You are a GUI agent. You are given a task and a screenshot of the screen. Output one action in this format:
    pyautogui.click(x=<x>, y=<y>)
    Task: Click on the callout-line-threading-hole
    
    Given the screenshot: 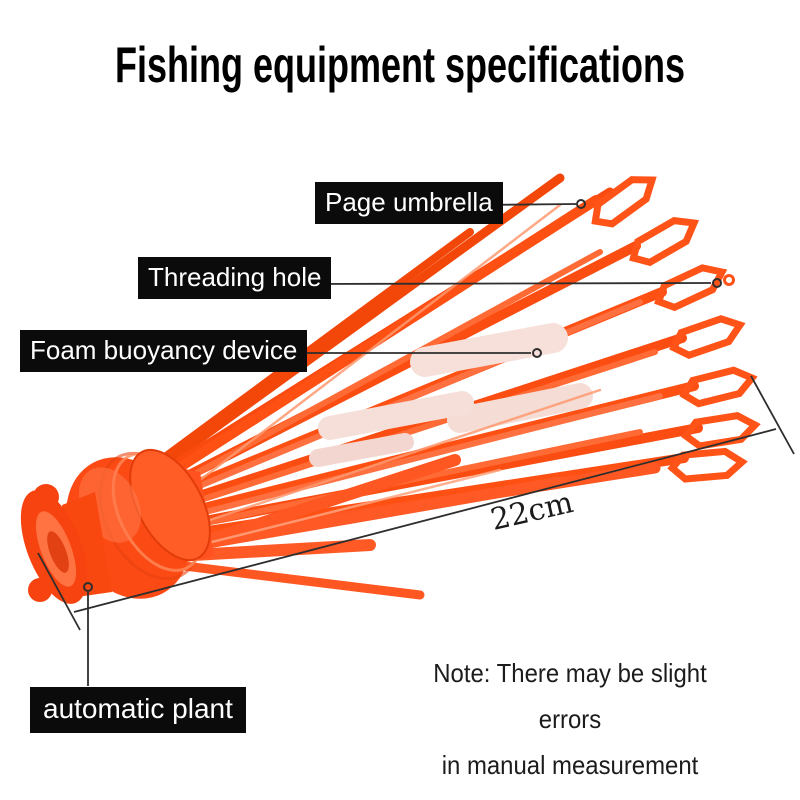 What is the action you would take?
    pyautogui.click(x=509, y=283)
    